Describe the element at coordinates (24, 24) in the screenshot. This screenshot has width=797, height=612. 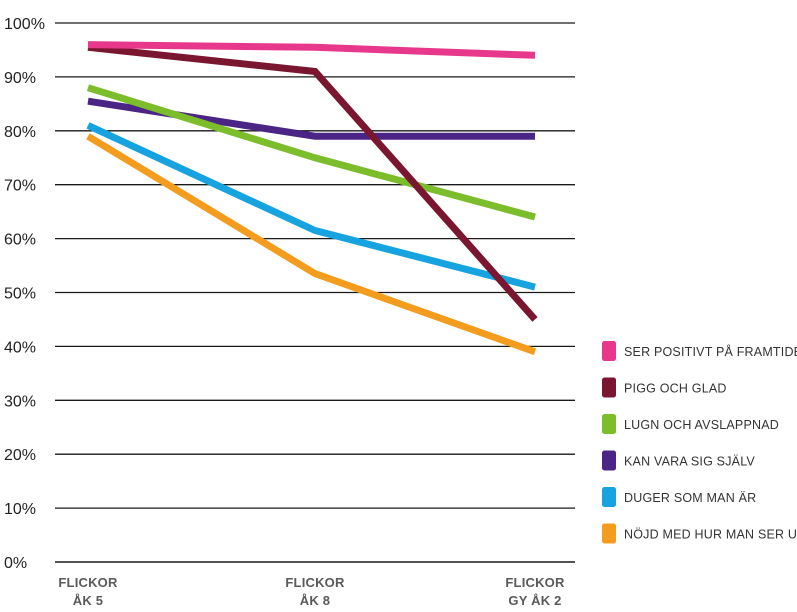
I see `y-tick-label: 100%` at that location.